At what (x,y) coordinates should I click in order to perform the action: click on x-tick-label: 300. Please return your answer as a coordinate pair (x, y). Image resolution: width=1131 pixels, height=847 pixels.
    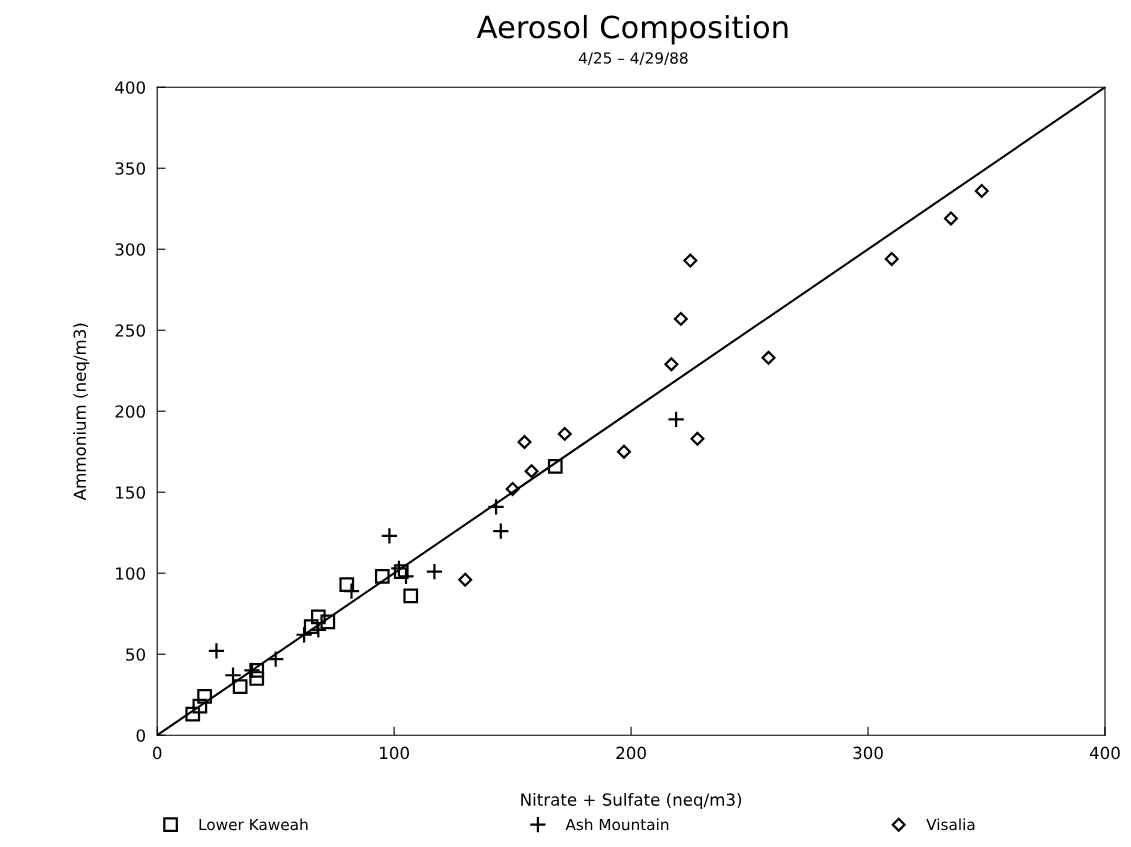
    Looking at the image, I should click on (868, 753).